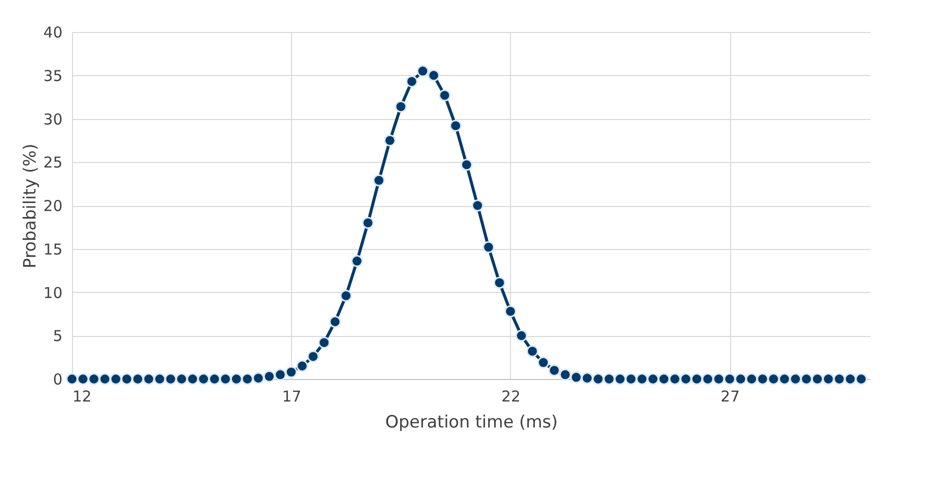 The height and width of the screenshot is (491, 938). What do you see at coordinates (30, 206) in the screenshot?
I see `y-axis-title: Probability (%)` at bounding box center [30, 206].